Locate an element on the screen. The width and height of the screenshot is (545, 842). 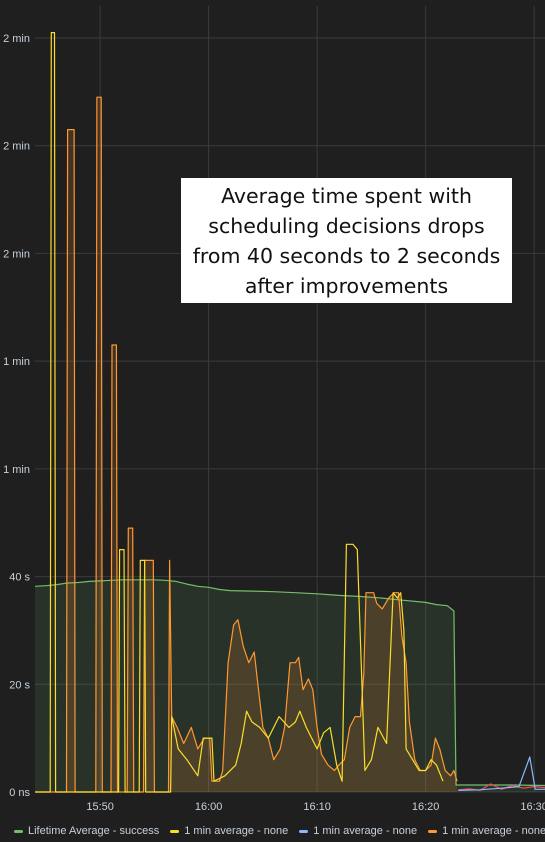
x-tick-label: 16:30 is located at coordinates (532, 807).